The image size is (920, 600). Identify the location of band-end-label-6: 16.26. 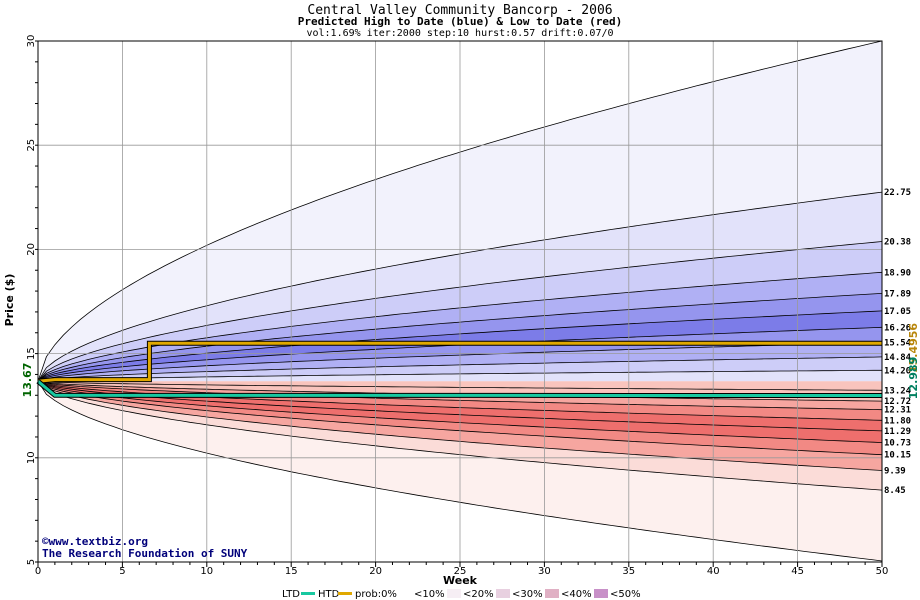
(897, 328).